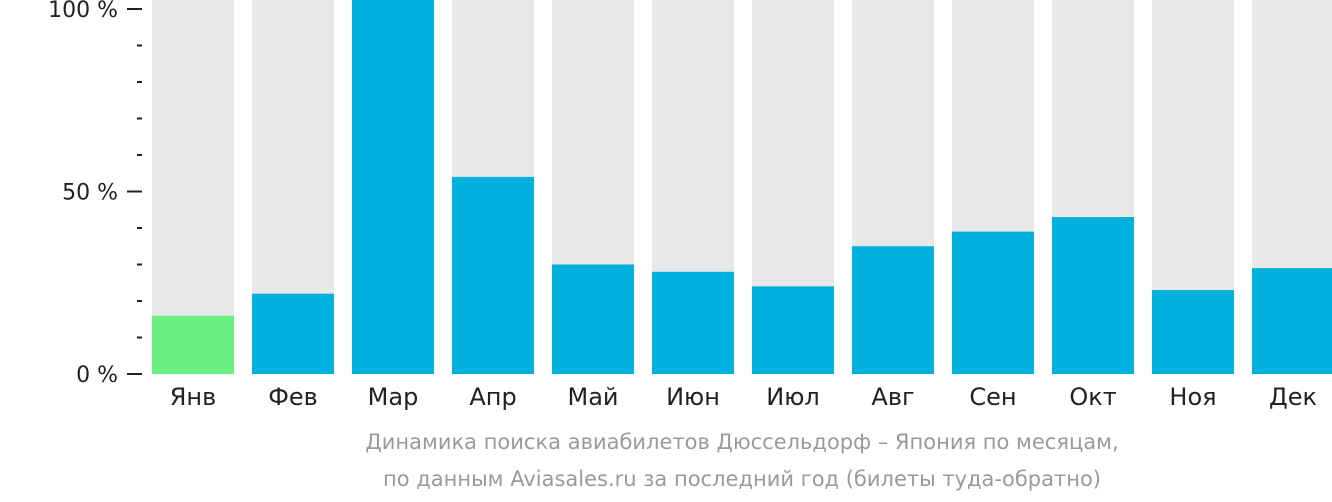 The height and width of the screenshot is (502, 1332). I want to click on x-tick-label: Авг, so click(892, 397).